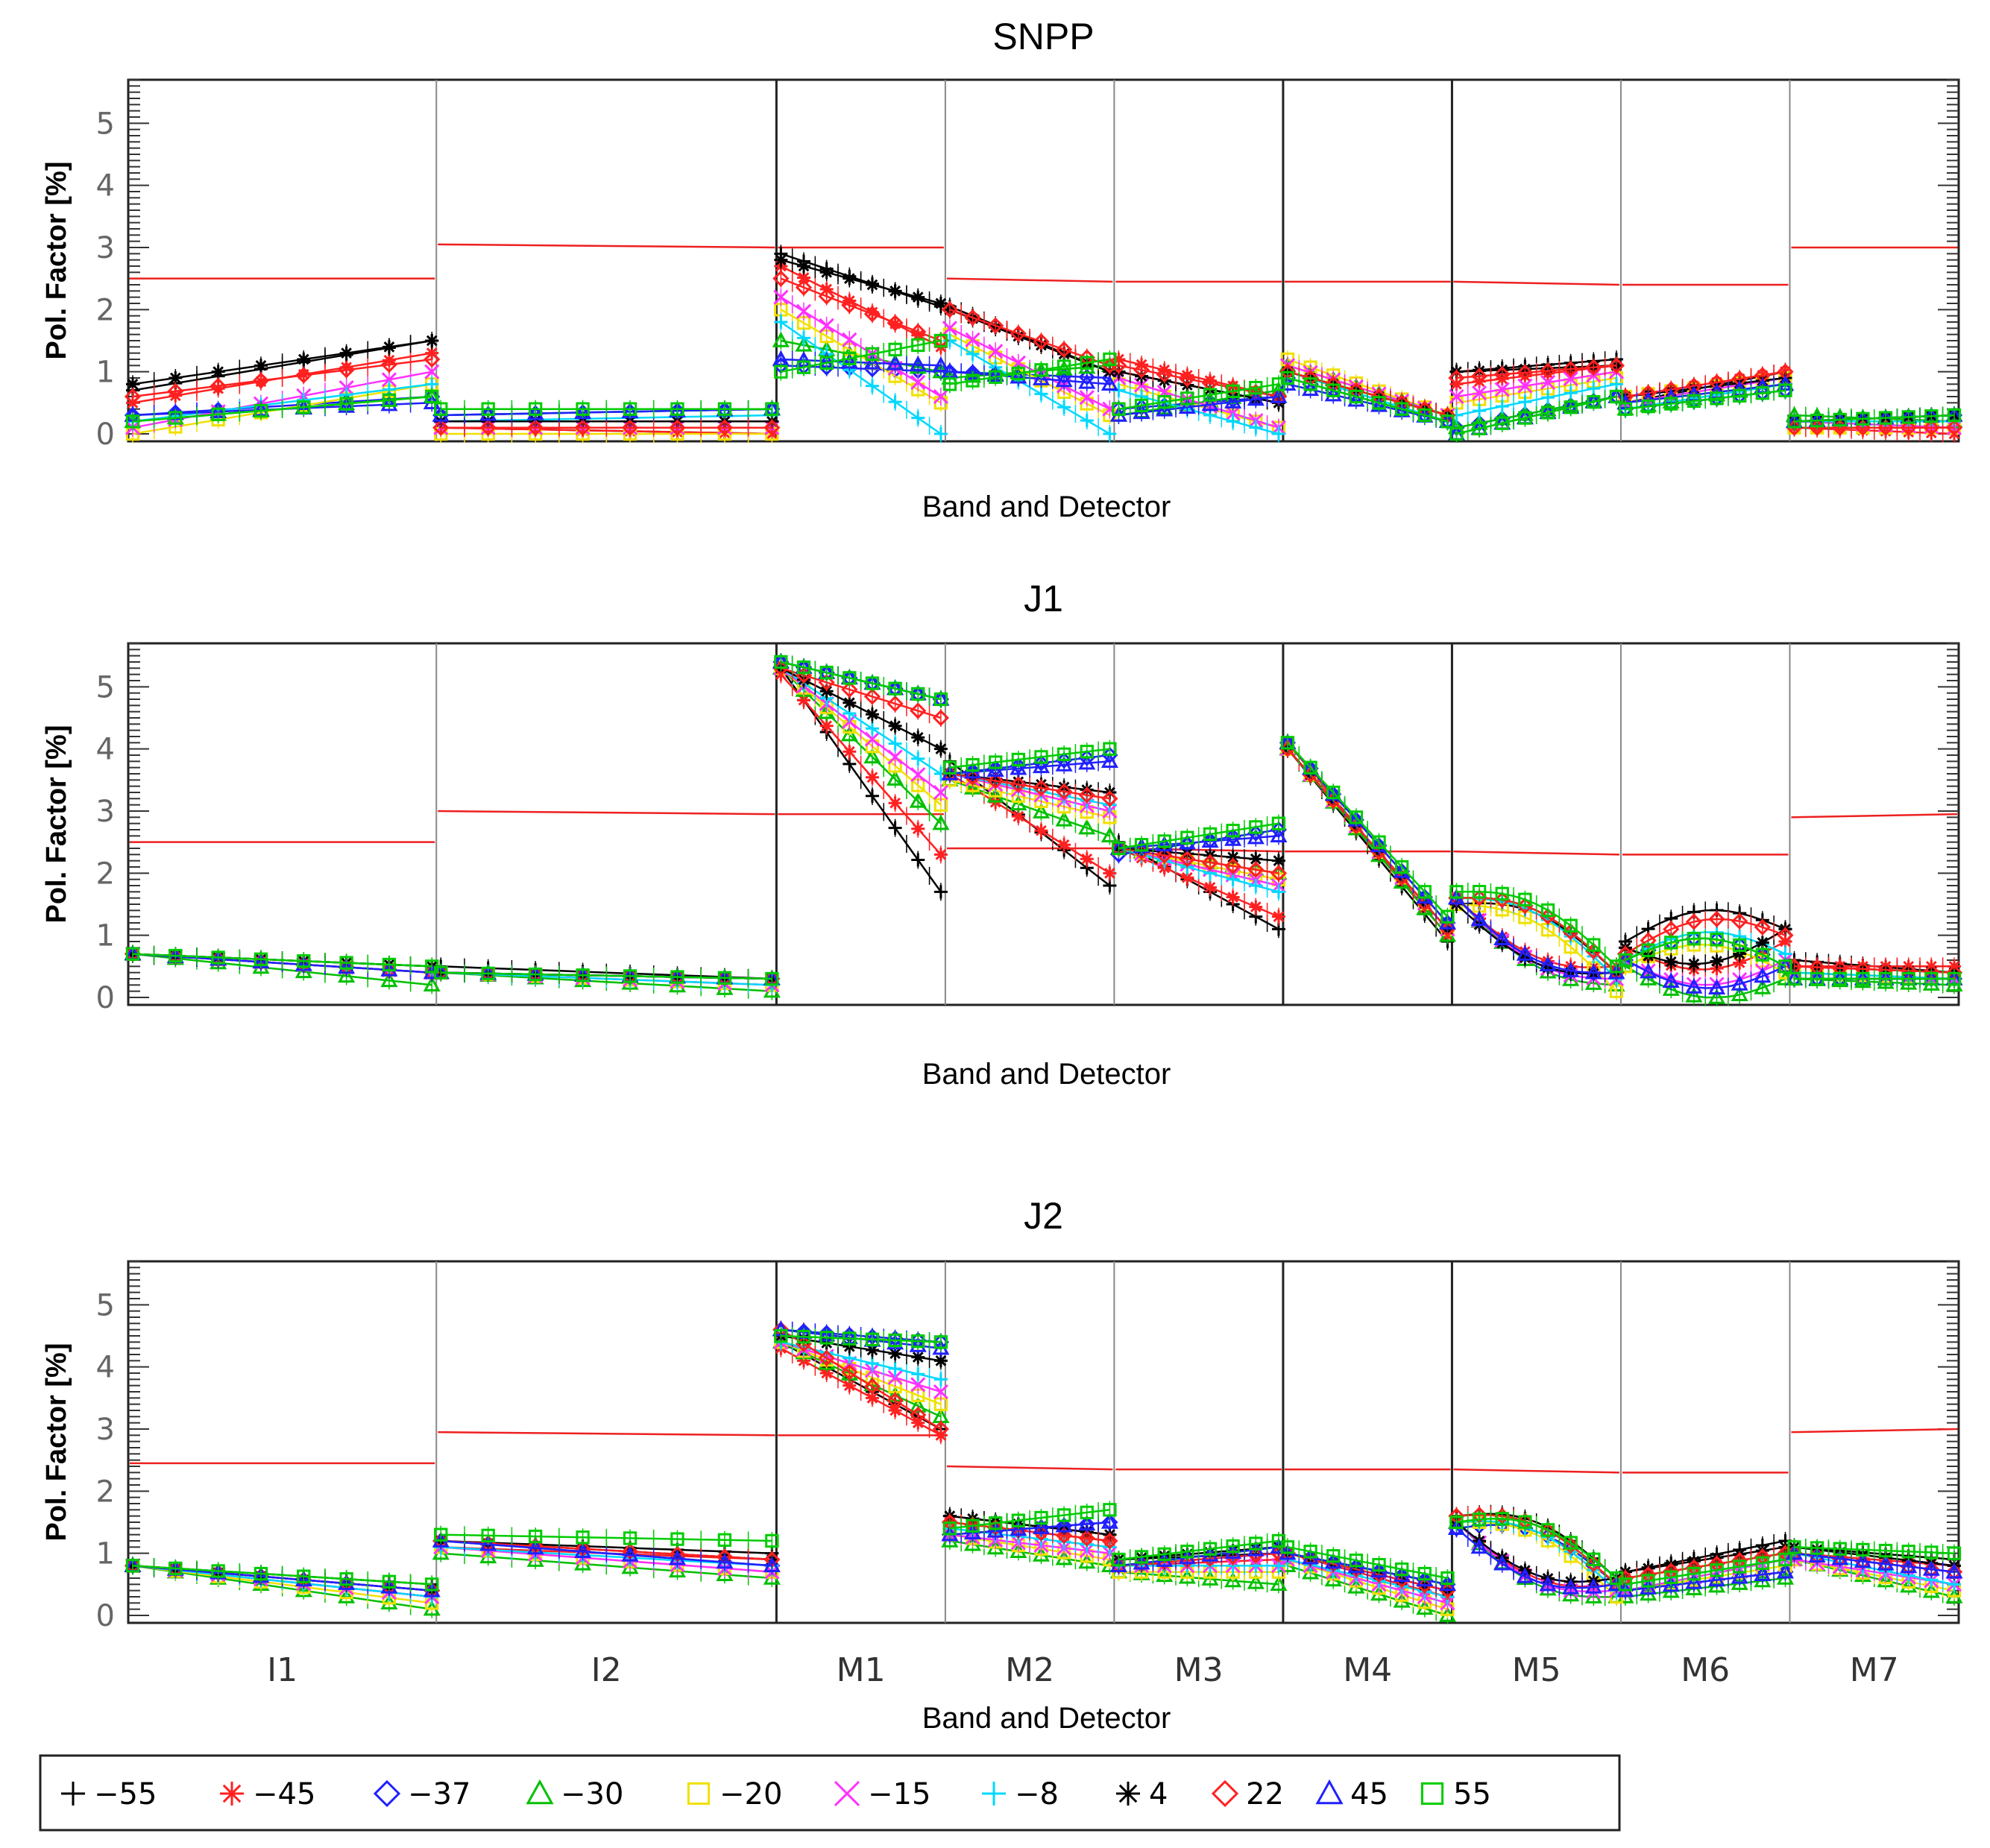 The image size is (1990, 1848). What do you see at coordinates (105, 186) in the screenshot?
I see `y-tick-label: 4` at bounding box center [105, 186].